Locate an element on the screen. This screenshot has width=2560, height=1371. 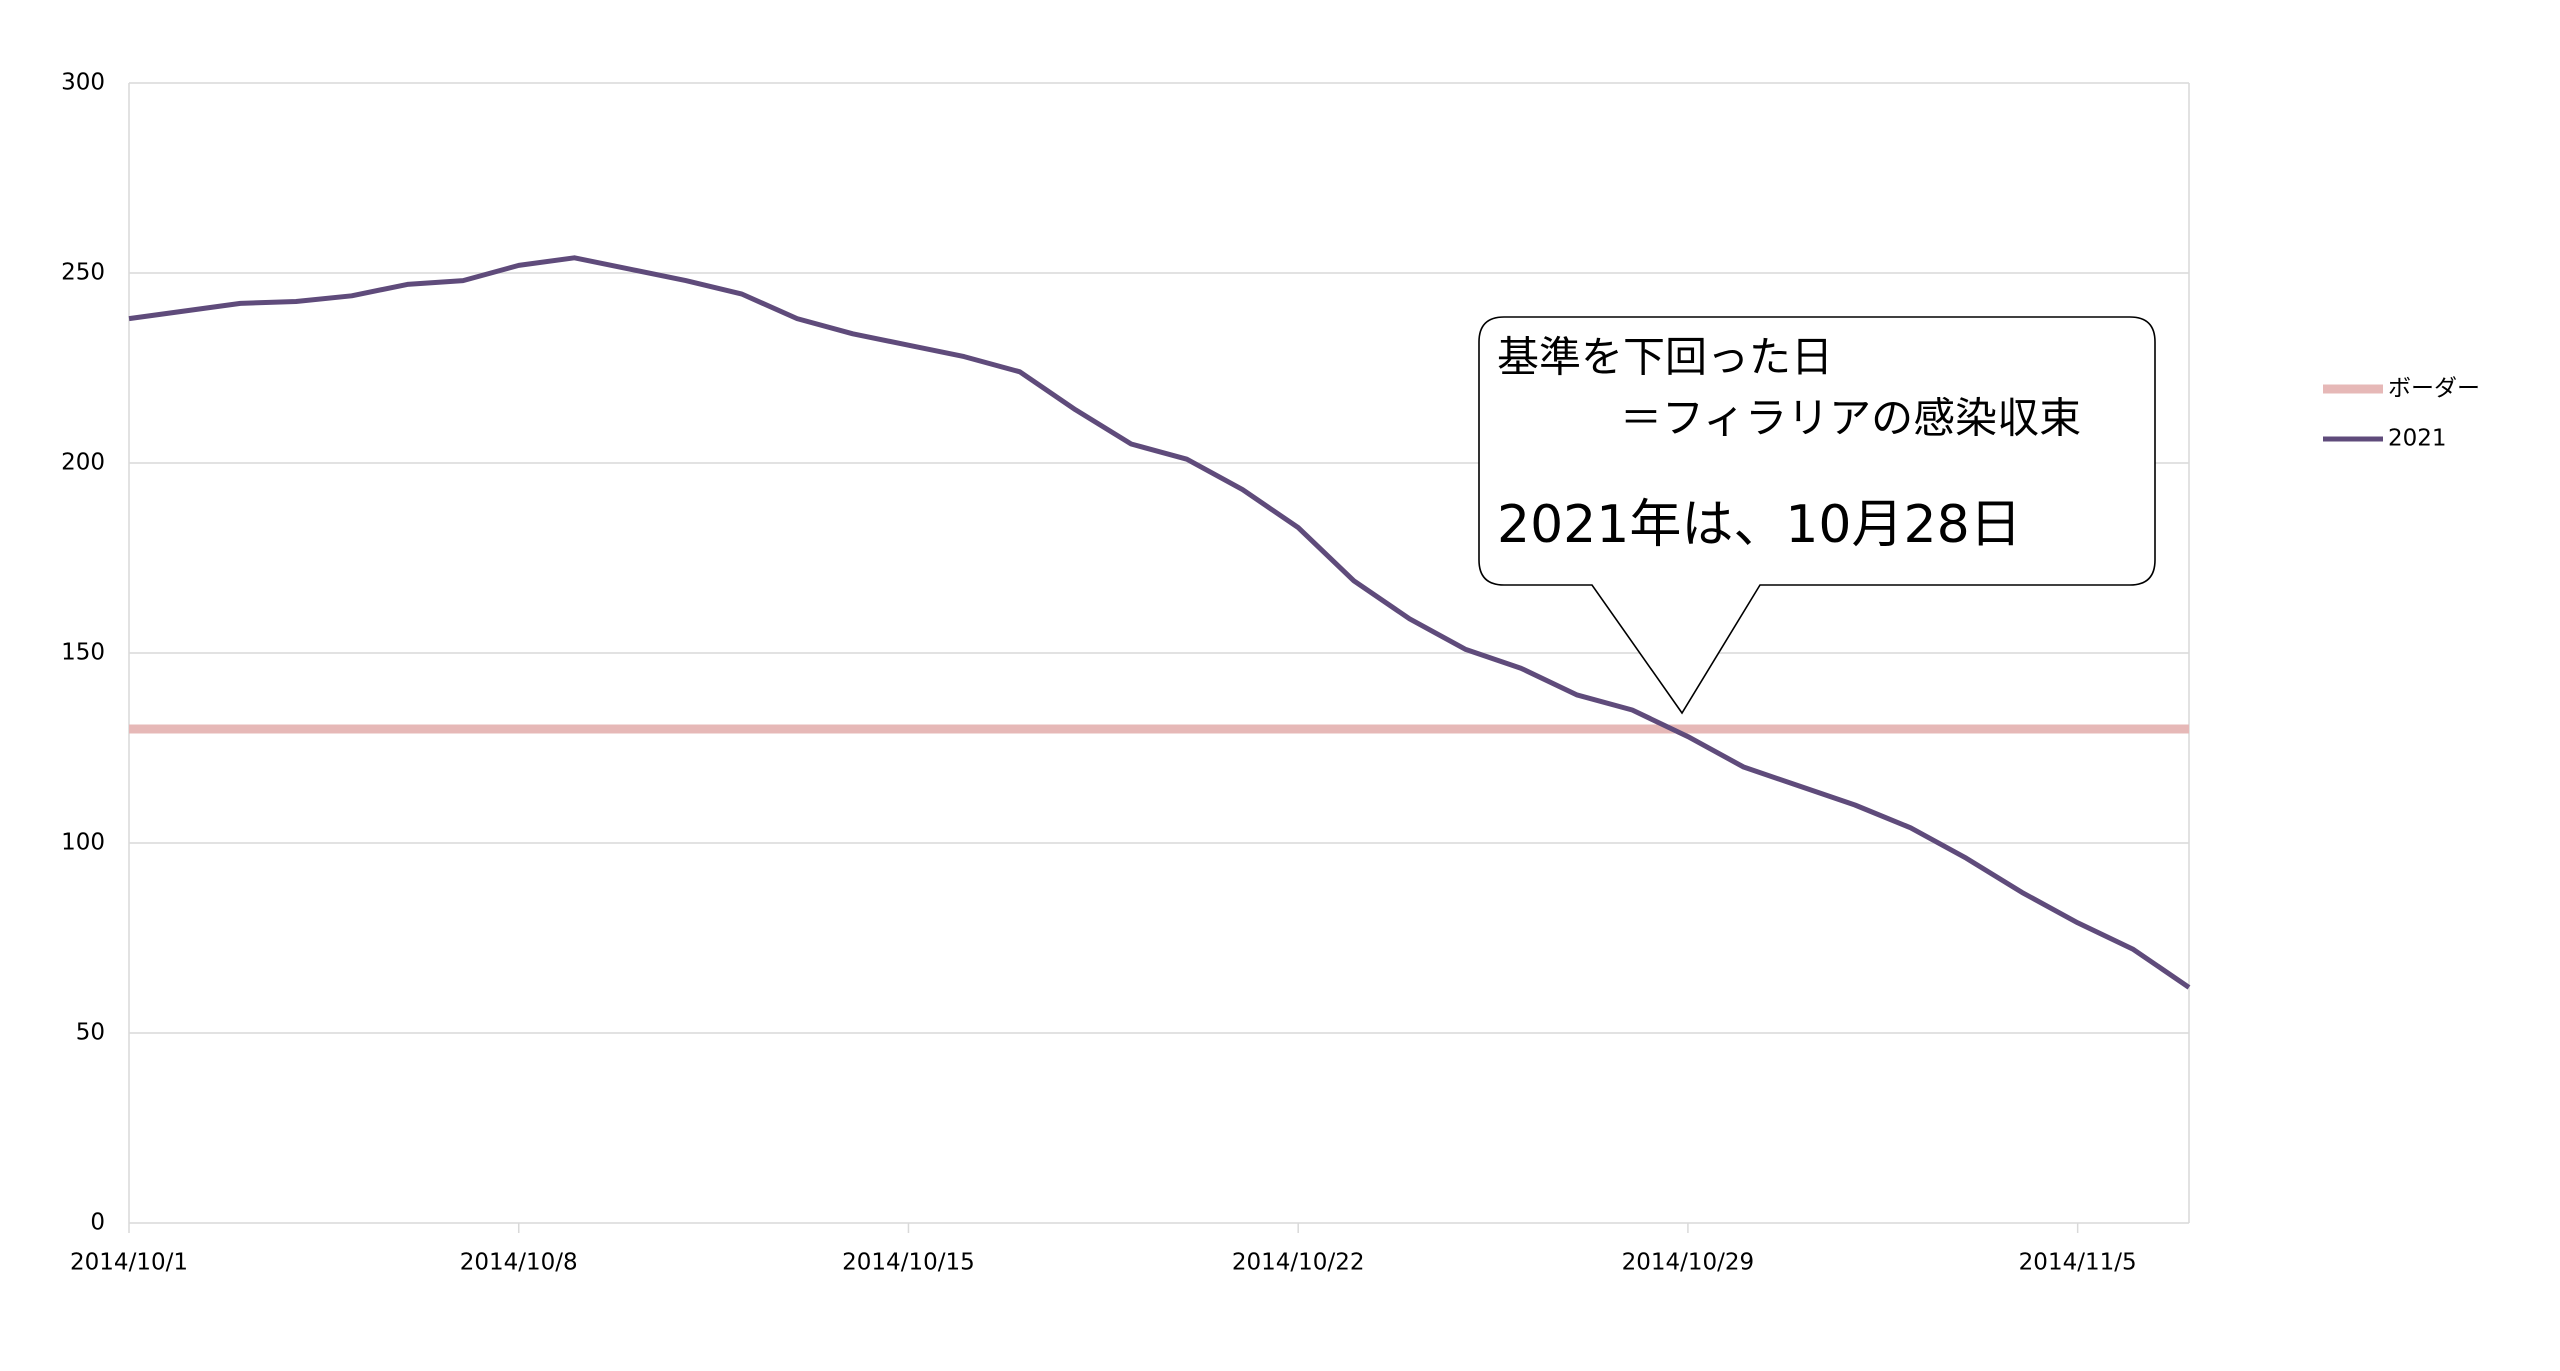
x-tick-label: 2014/10/29 is located at coordinates (1688, 1263).